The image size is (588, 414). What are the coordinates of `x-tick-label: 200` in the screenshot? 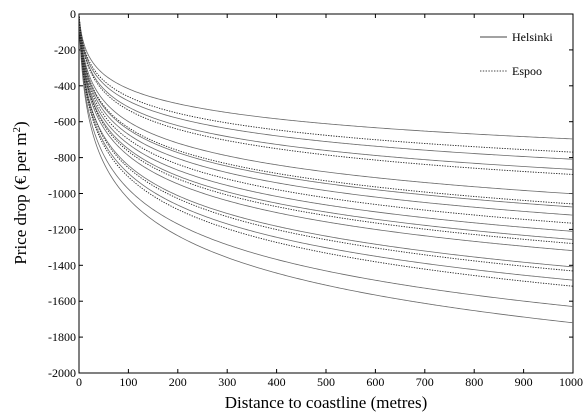 It's located at (178, 382).